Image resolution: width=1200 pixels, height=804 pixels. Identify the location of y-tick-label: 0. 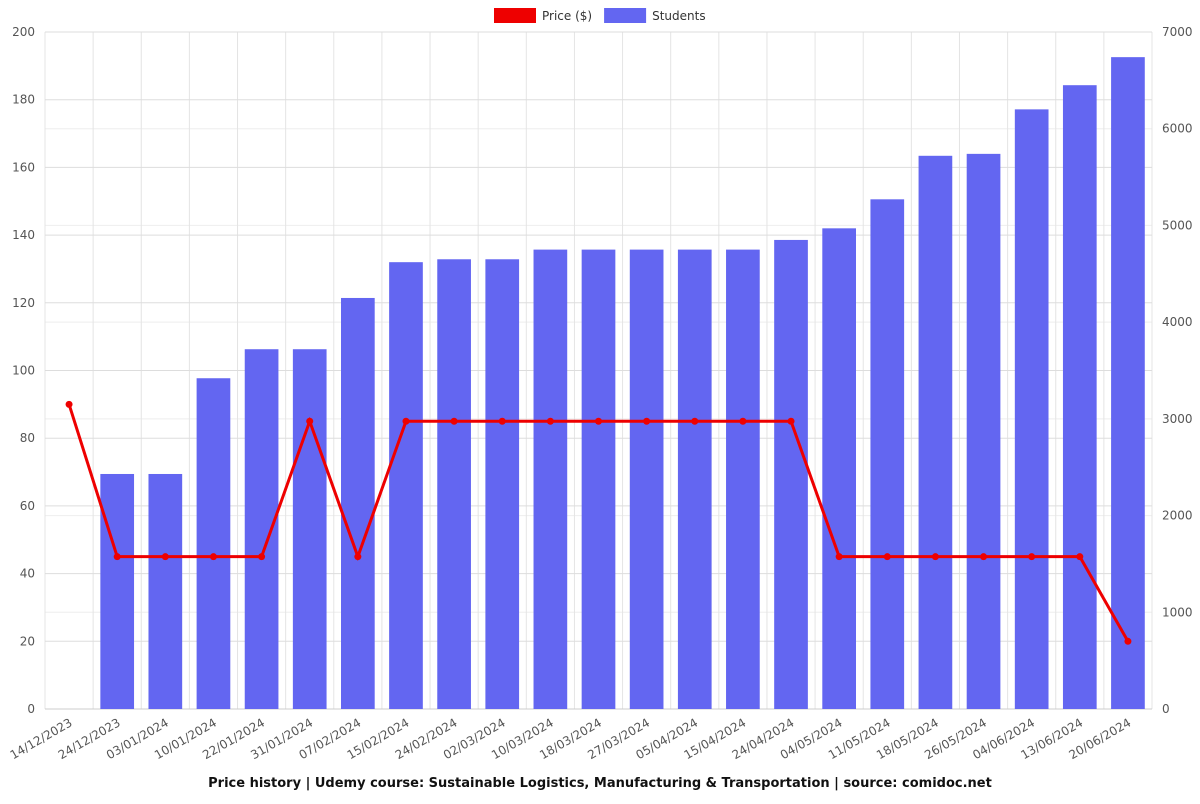
(31, 709).